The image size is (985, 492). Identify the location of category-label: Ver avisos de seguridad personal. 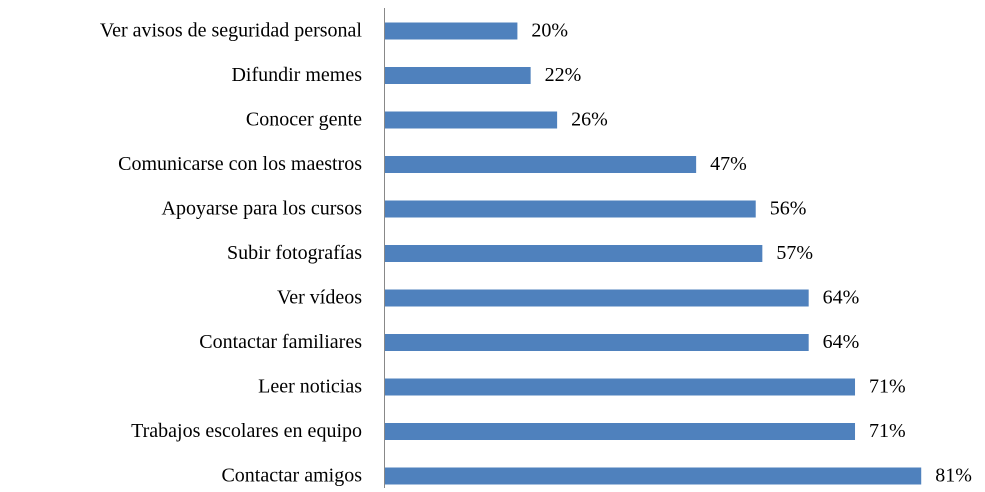
(231, 31).